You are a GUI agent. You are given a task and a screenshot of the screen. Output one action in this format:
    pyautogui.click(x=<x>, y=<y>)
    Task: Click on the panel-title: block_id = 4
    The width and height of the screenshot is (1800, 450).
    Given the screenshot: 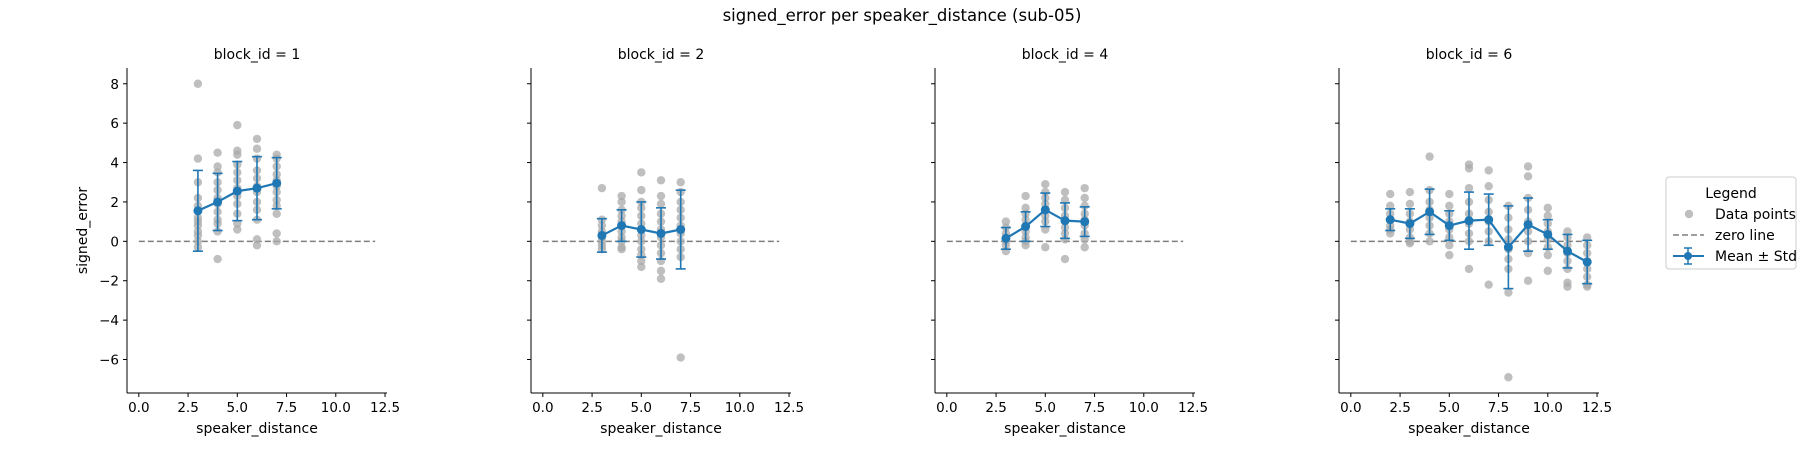 What is the action you would take?
    pyautogui.click(x=1065, y=55)
    